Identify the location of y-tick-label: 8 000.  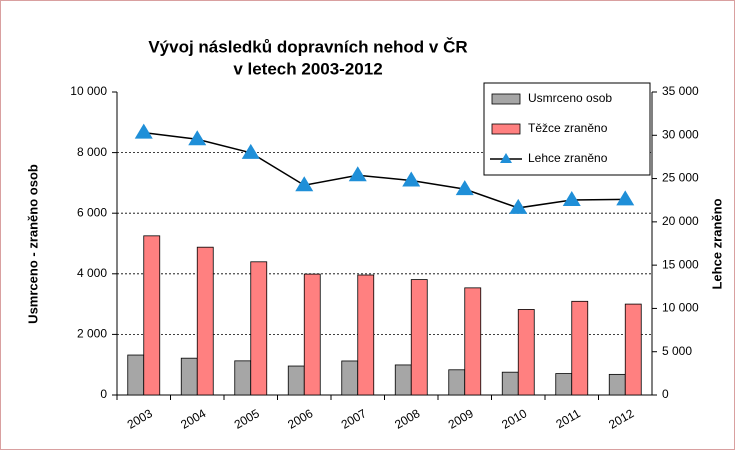
(92, 152).